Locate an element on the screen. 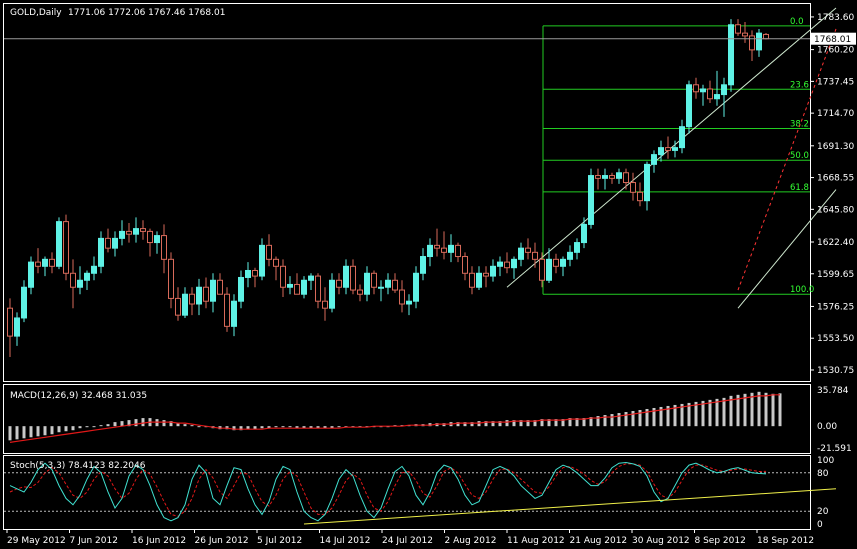 This screenshot has height=549, width=857. date-tick-label: 26 Jun 2012 is located at coordinates (222, 541).